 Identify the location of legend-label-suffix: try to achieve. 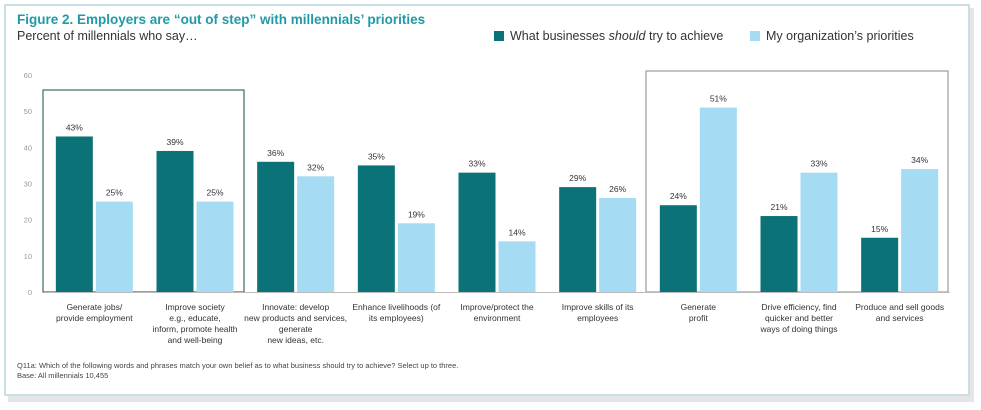
(684, 36).